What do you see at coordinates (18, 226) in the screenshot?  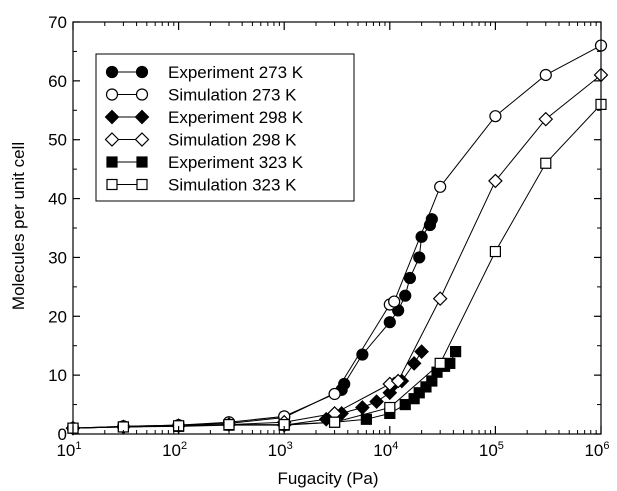 I see `y-axis-label: Molecules per unit cell` at bounding box center [18, 226].